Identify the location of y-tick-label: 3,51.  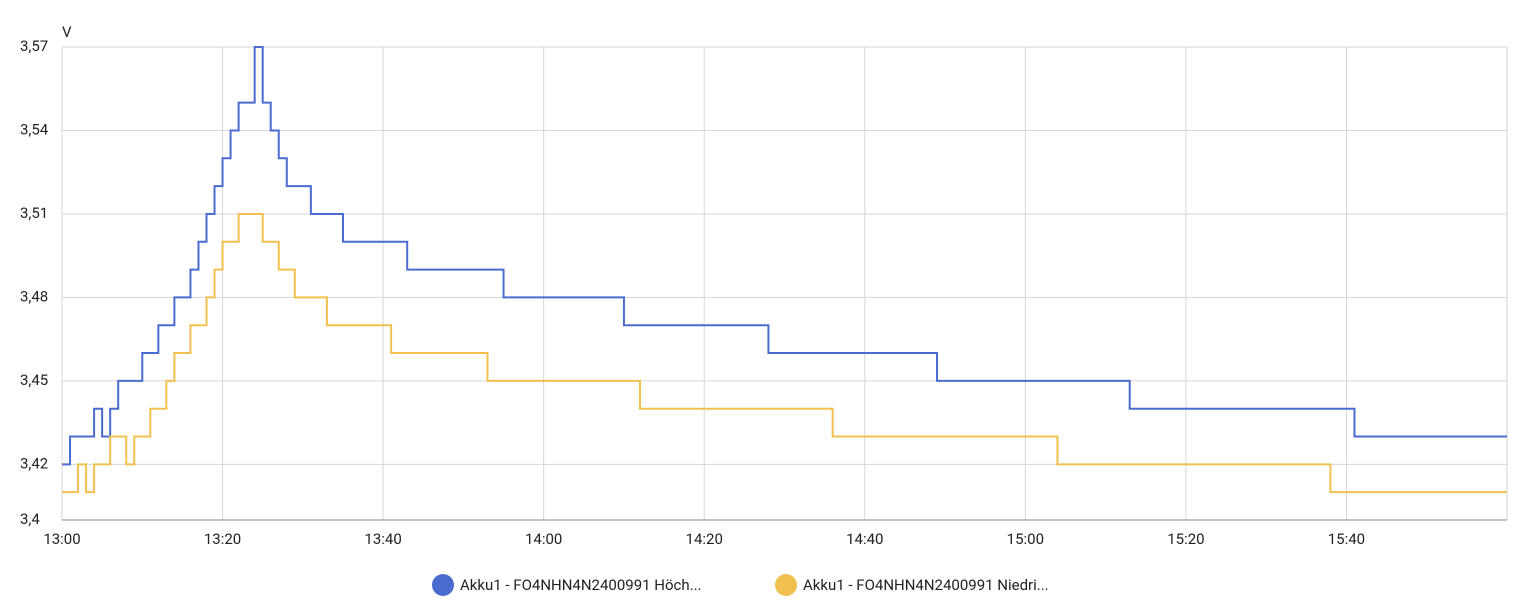
(34, 213).